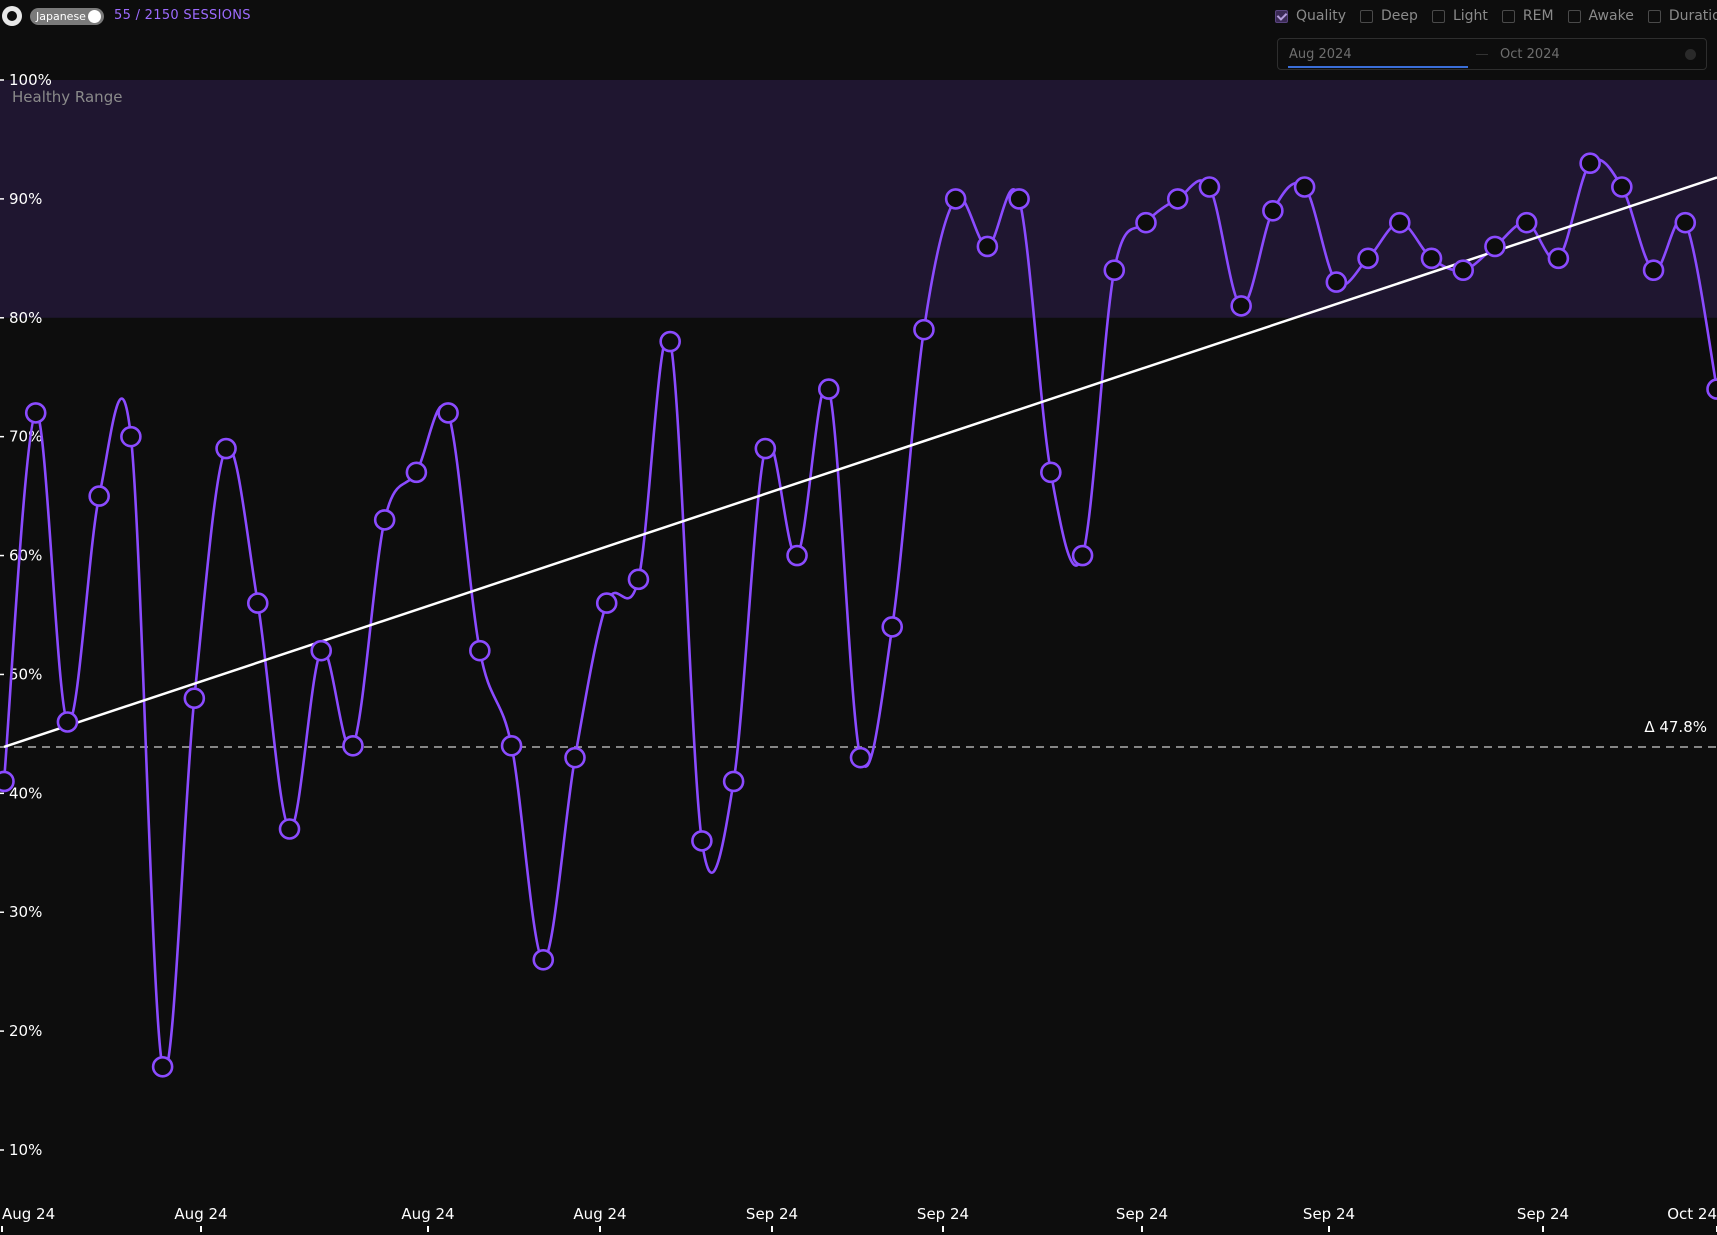  I want to click on date-range-separator, so click(1482, 54).